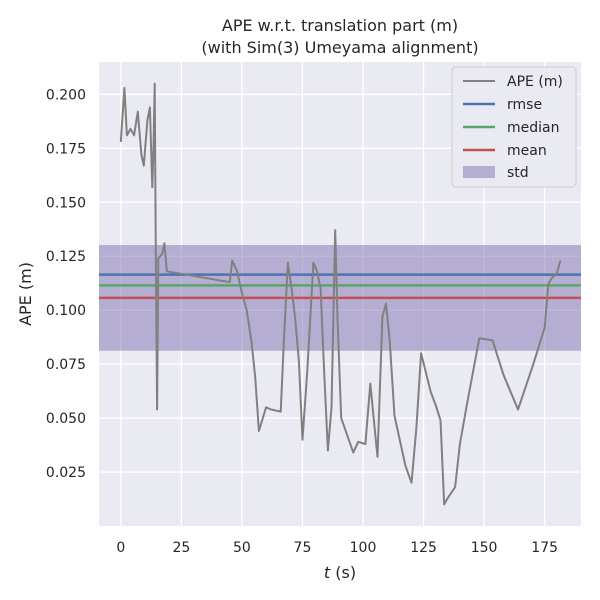  What do you see at coordinates (518, 173) in the screenshot?
I see `legend-label-std: std` at bounding box center [518, 173].